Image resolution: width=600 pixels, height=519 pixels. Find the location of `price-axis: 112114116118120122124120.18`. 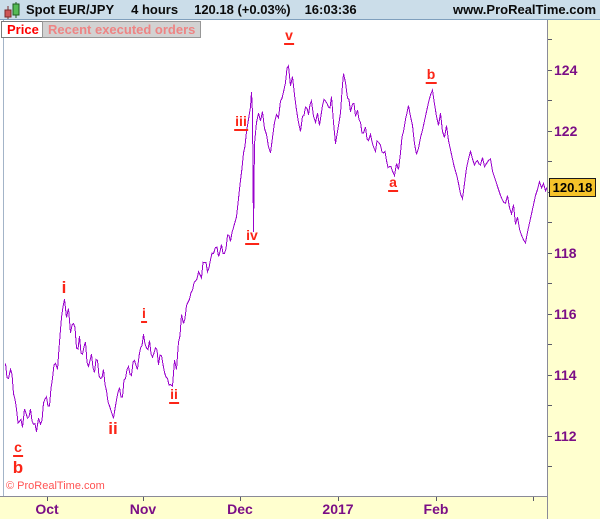

price-axis: 112114116118120122124120.18 is located at coordinates (573, 269).